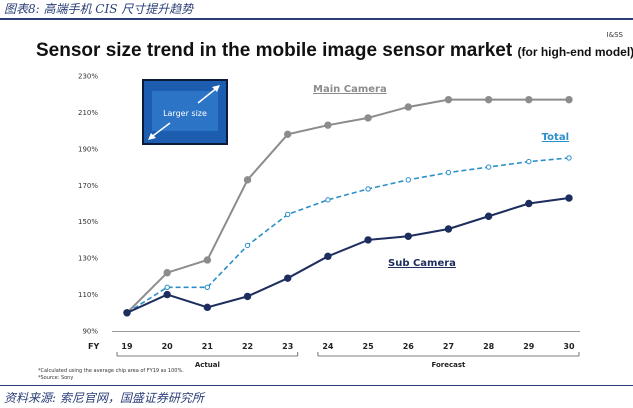  I want to click on y-tick-label: 110%, so click(88, 295).